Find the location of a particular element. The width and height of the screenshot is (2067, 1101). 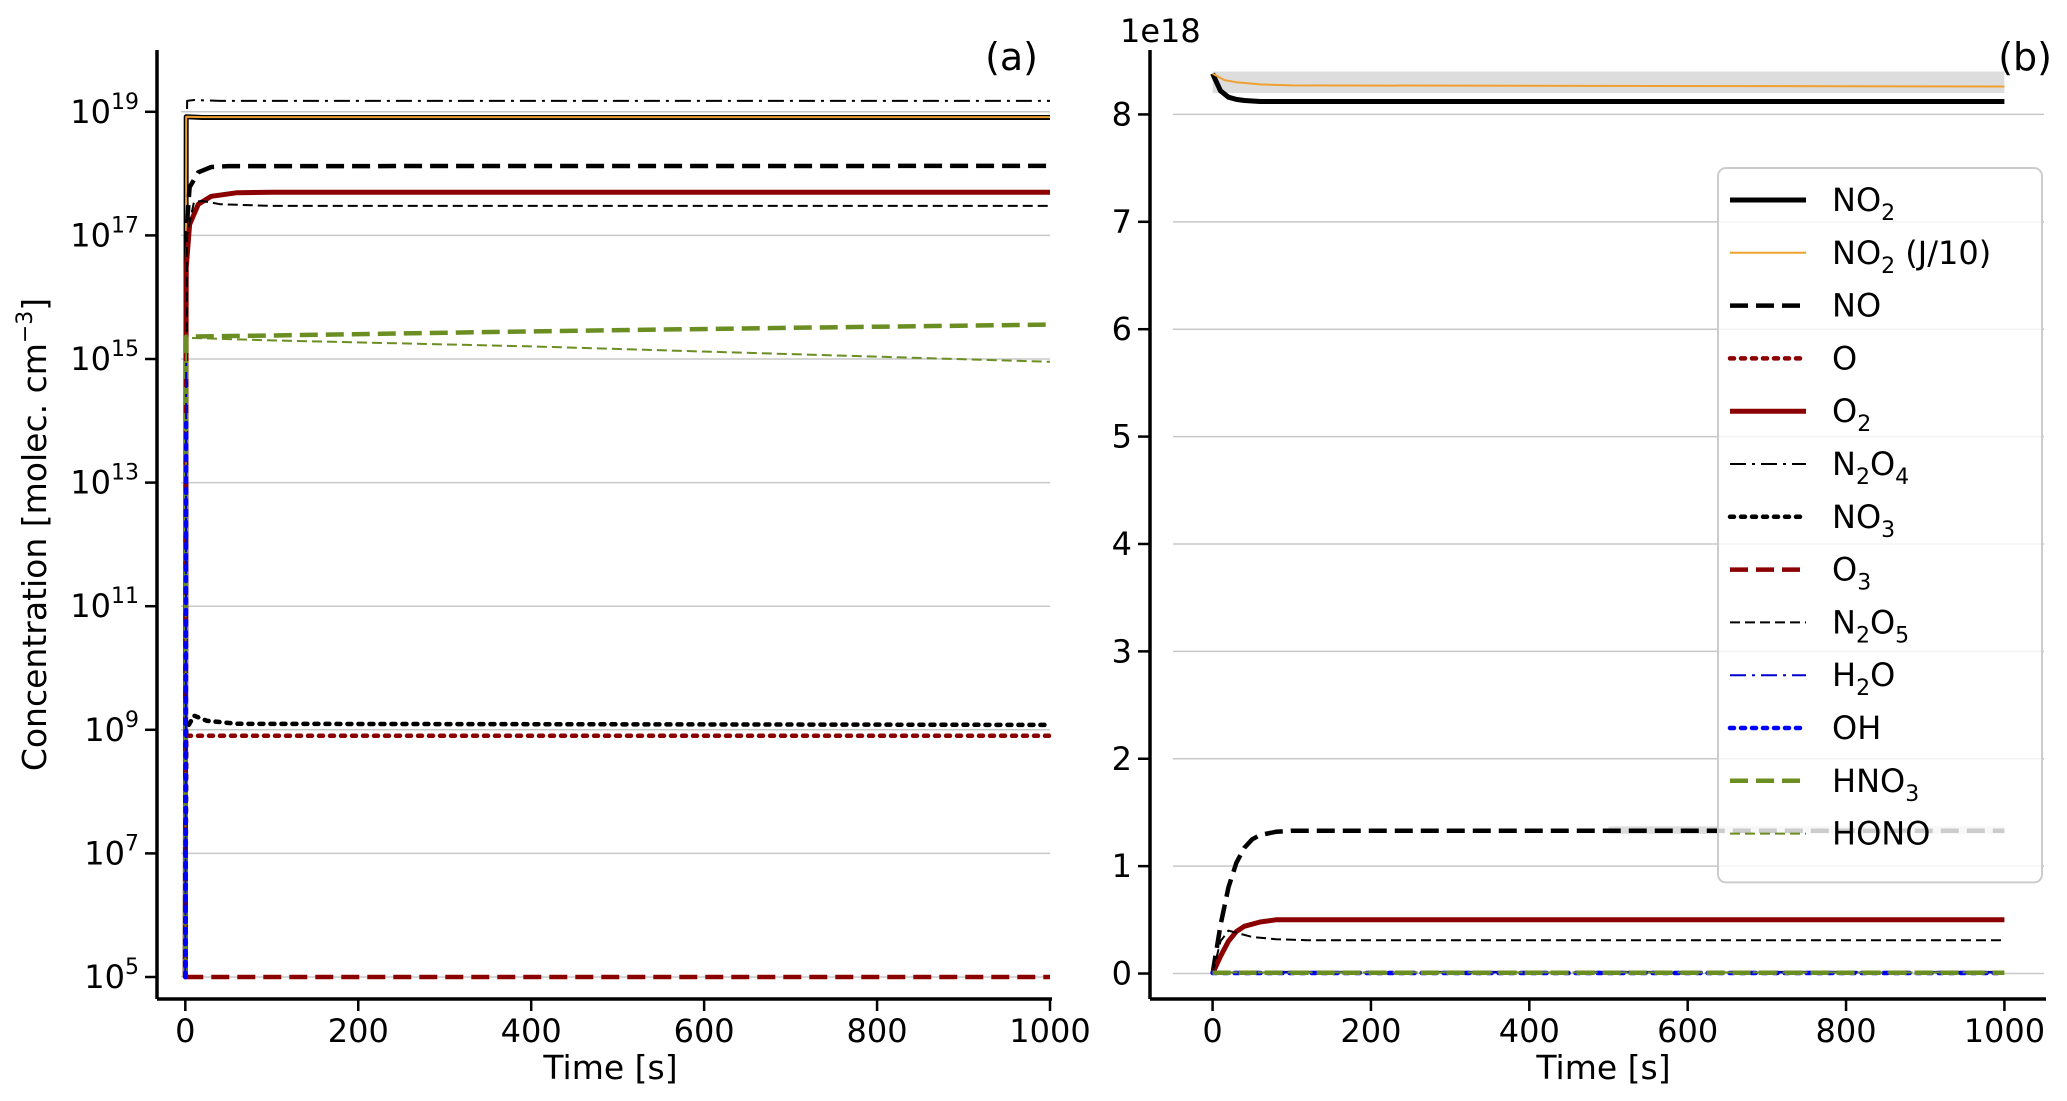

series-b-no2 is located at coordinates (1607, 88).